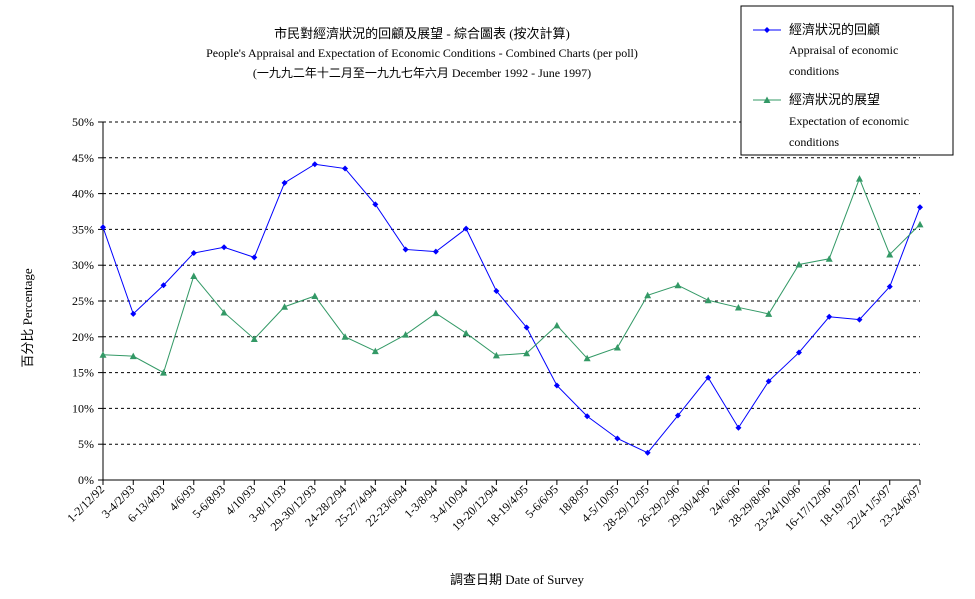 The image size is (975, 599). What do you see at coordinates (83, 265) in the screenshot?
I see `y-tick-label: 30%` at bounding box center [83, 265].